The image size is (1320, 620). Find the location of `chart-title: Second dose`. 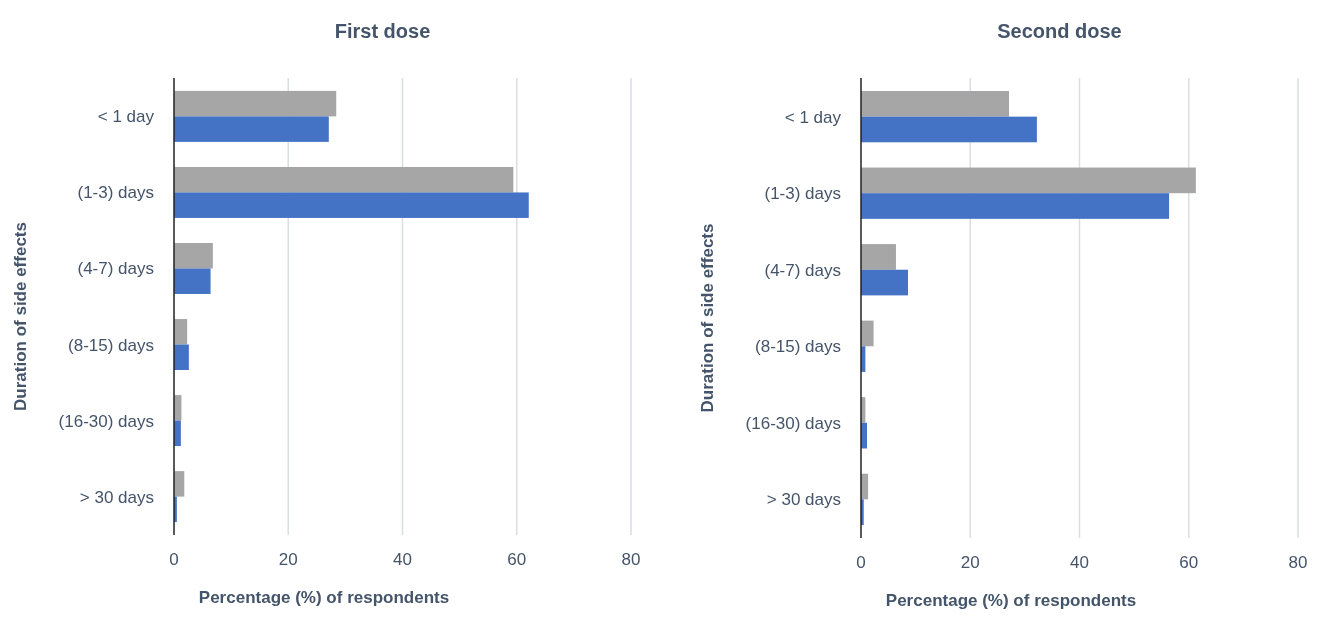

chart-title: Second dose is located at coordinates (1059, 31).